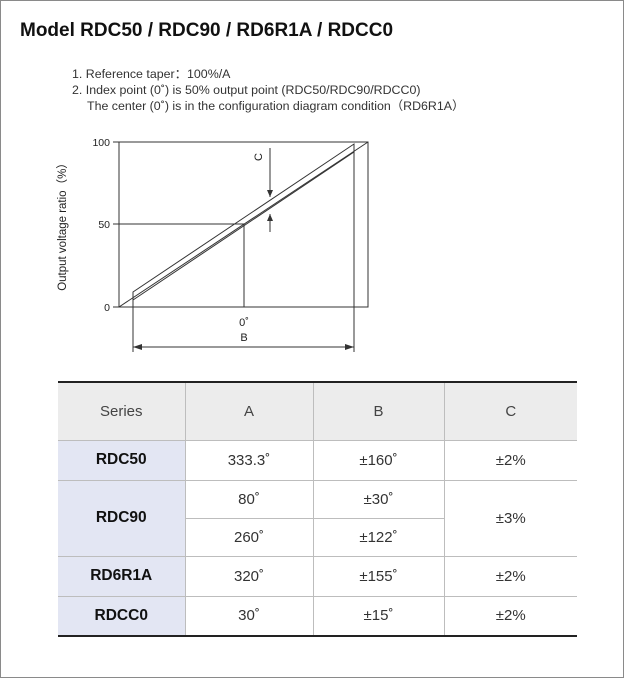  I want to click on table-header-row: Series A B C, so click(317, 411).